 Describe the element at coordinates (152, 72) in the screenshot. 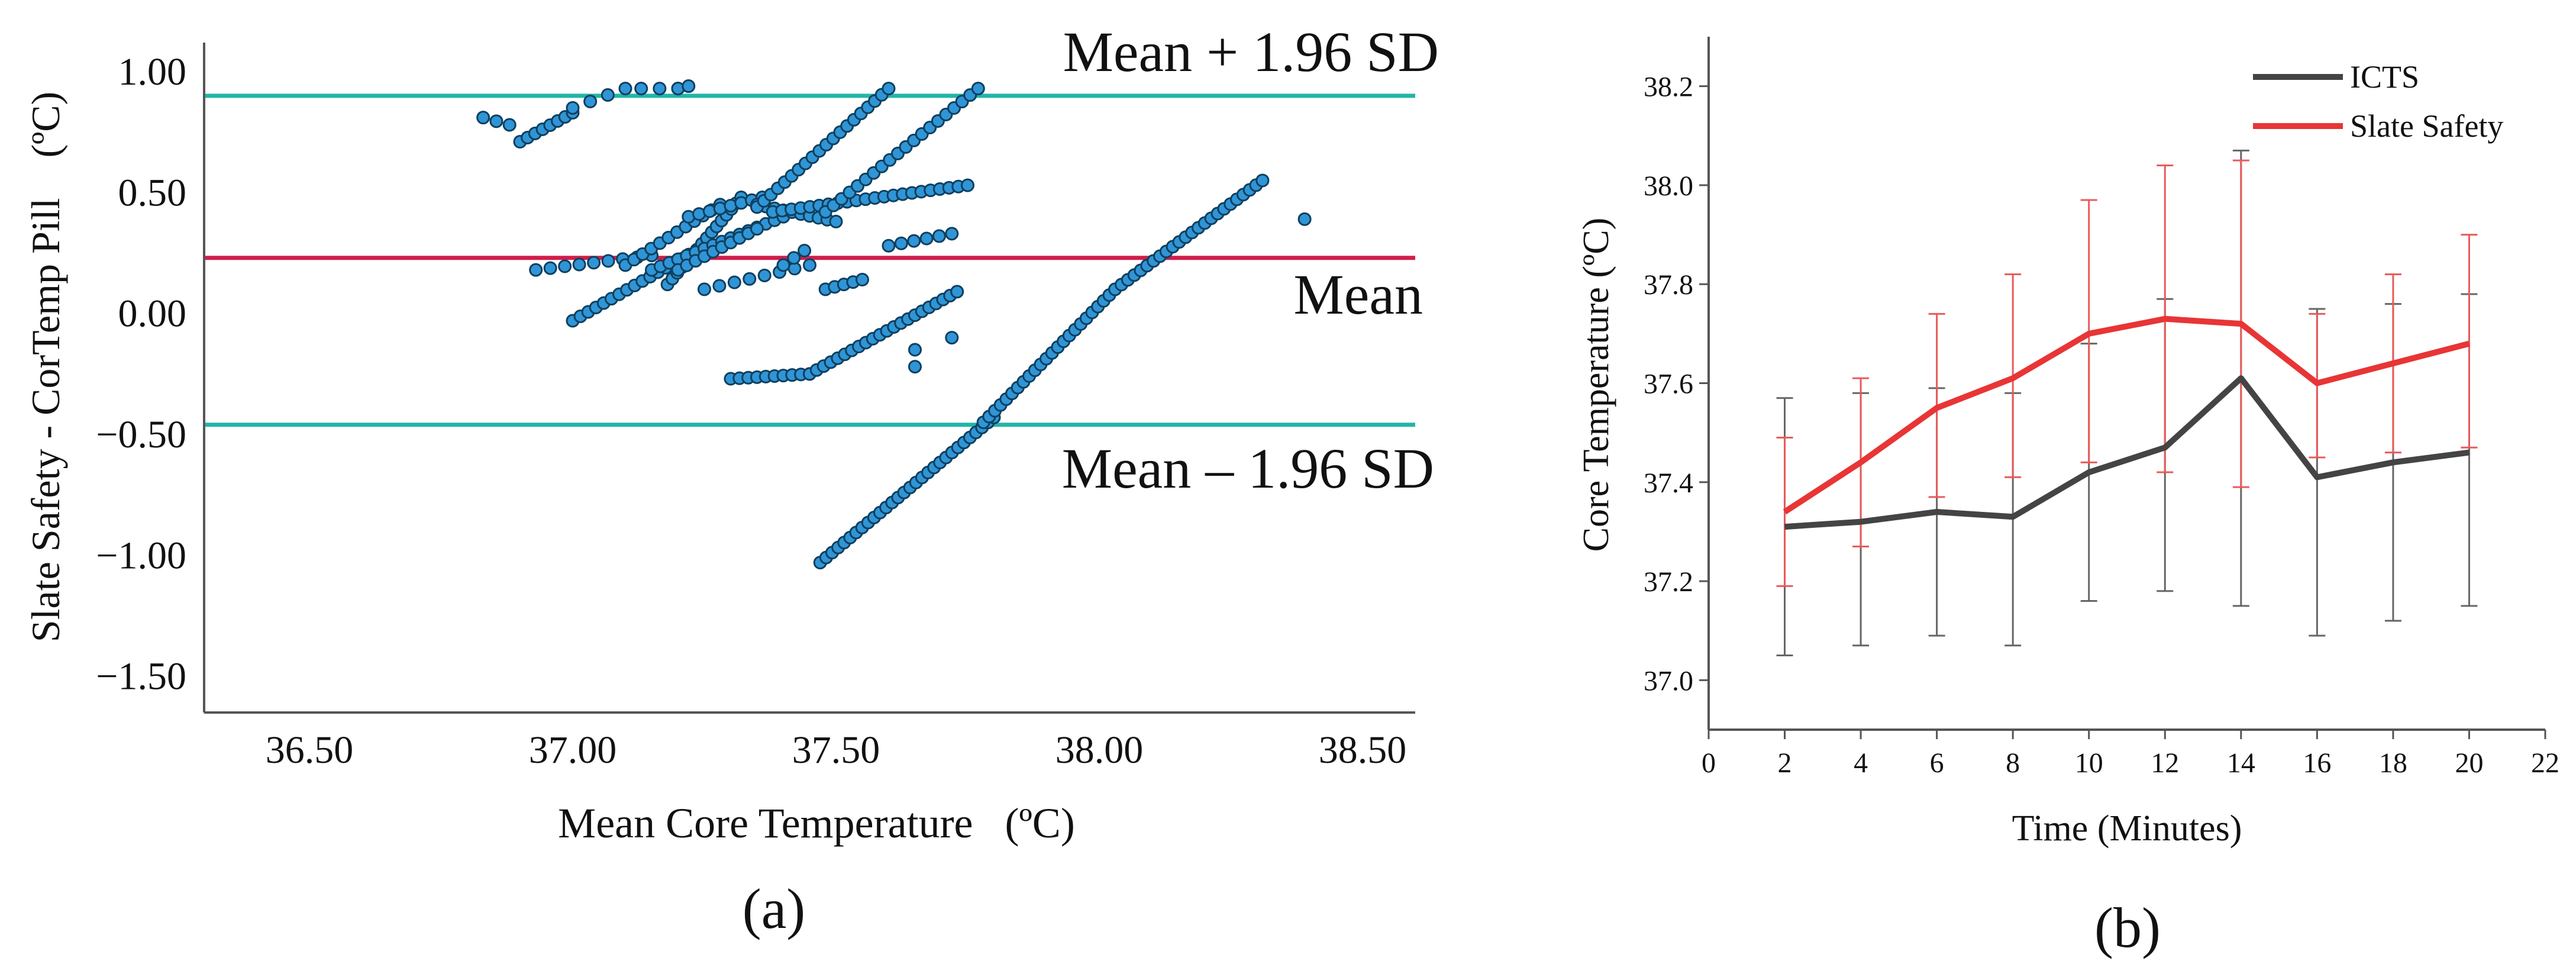

I see `y-tick-label: 1.00` at that location.